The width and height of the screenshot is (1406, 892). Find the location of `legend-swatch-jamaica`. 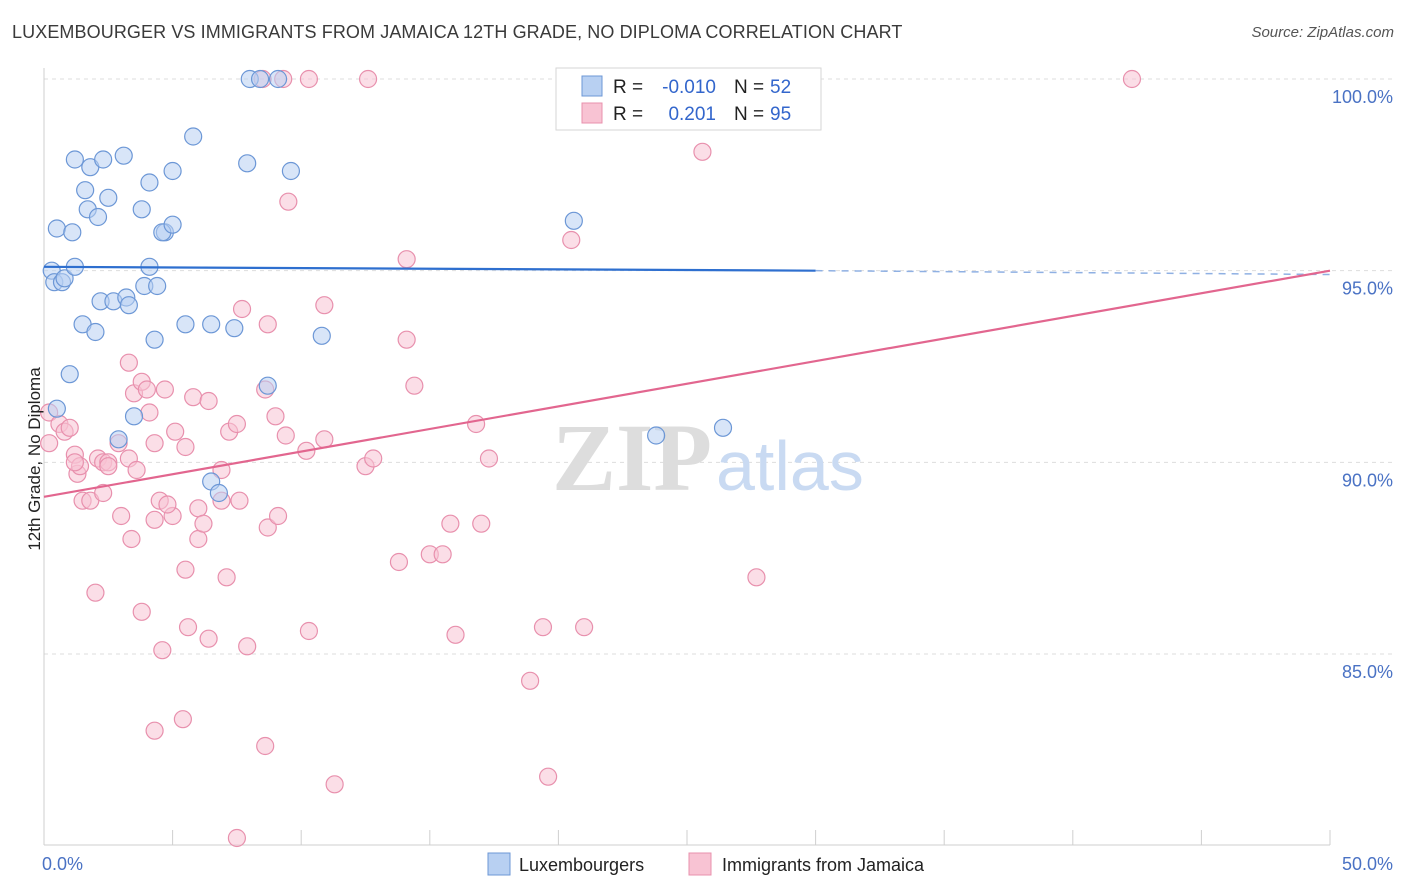

legend-swatch-jamaica is located at coordinates (700, 864).